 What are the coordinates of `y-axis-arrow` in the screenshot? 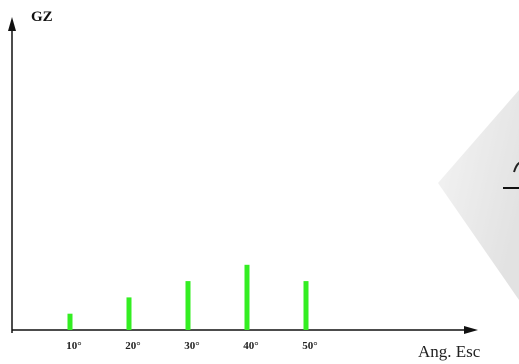 It's located at (12, 24).